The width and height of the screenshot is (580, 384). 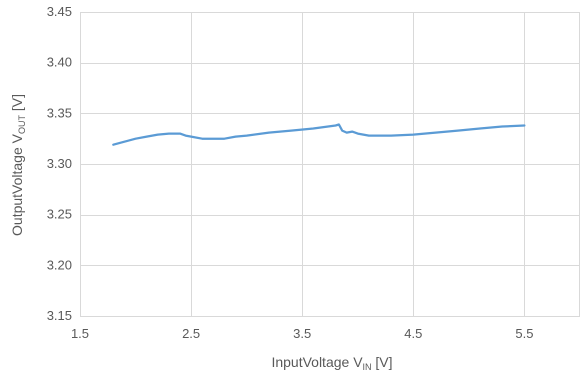 I want to click on y-tick-label: 3.15, so click(x=59, y=315).